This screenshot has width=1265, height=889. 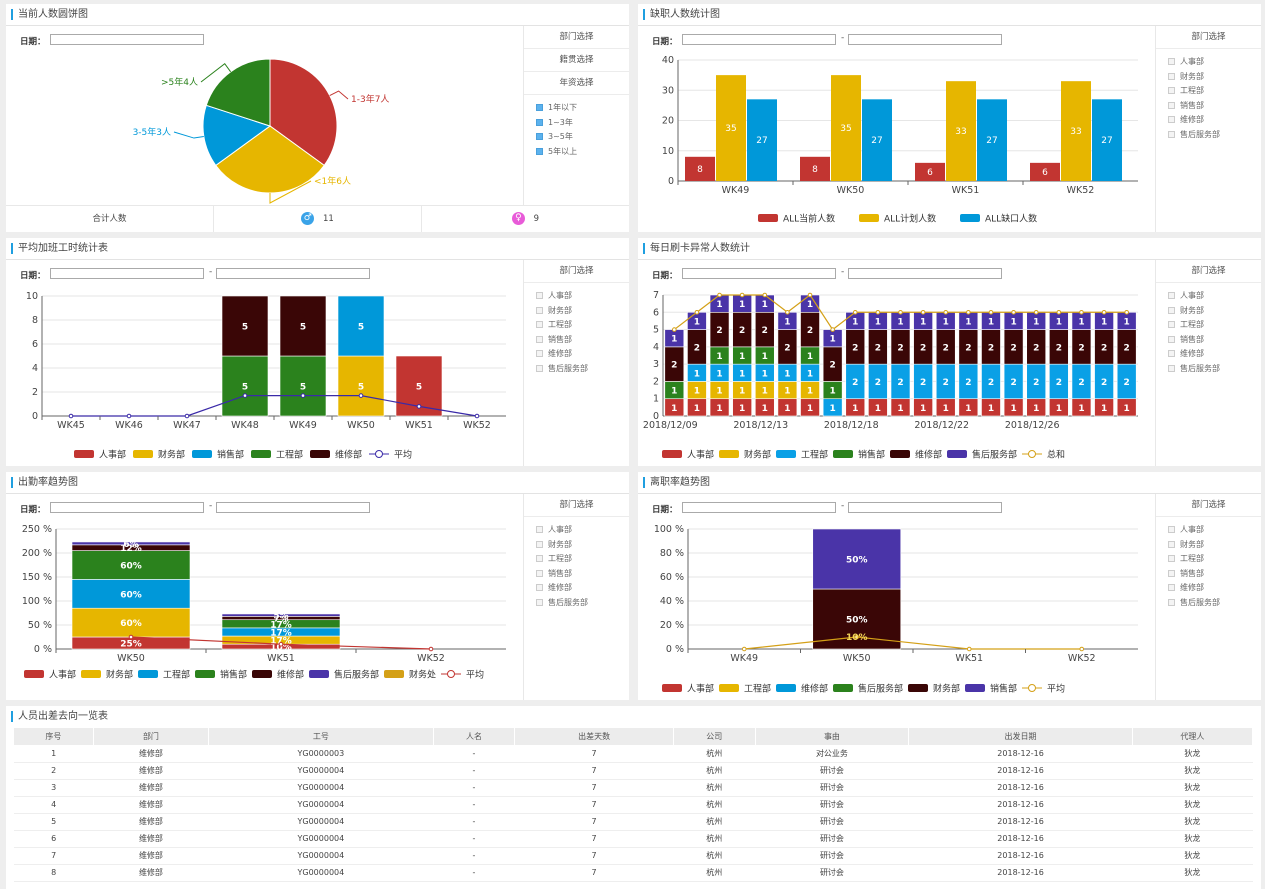 I want to click on data-label: 10%, so click(x=281, y=648).